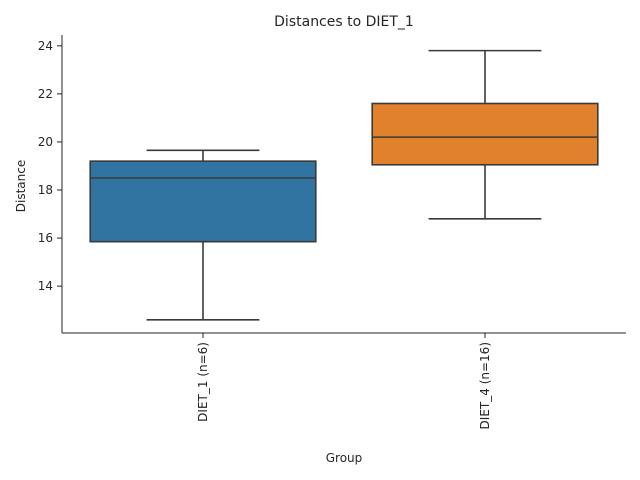  What do you see at coordinates (485, 385) in the screenshot?
I see `x-tick-label: DIET_4 (n=16)` at bounding box center [485, 385].